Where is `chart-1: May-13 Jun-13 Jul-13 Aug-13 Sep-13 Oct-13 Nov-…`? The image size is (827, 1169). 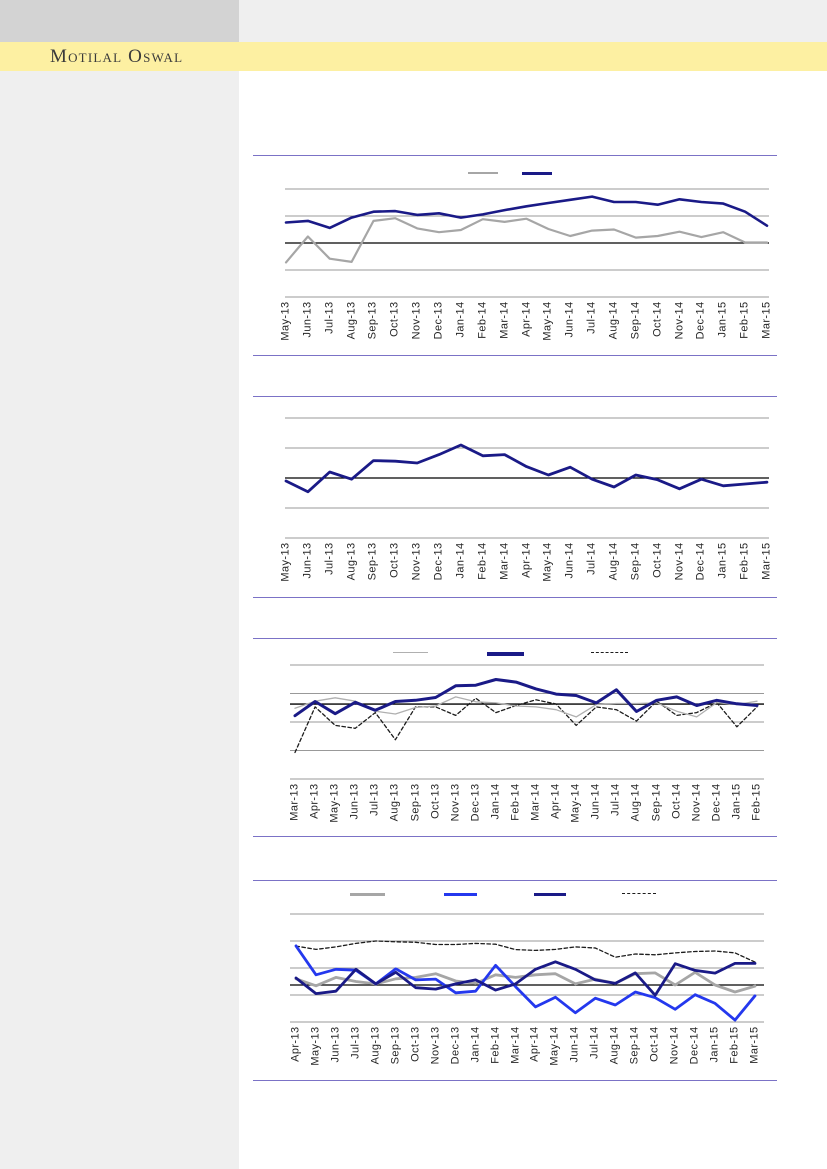
chart-1: May-13 Jun-13 Jul-13 Aug-13 Sep-13 Oct-13 Nov-… is located at coordinates (515, 255).